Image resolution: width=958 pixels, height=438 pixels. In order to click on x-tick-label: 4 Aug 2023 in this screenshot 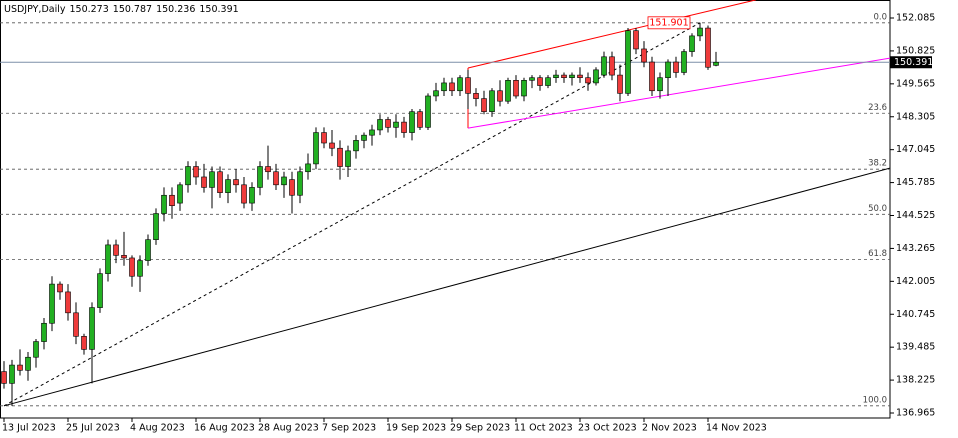, I will do `click(157, 428)`.